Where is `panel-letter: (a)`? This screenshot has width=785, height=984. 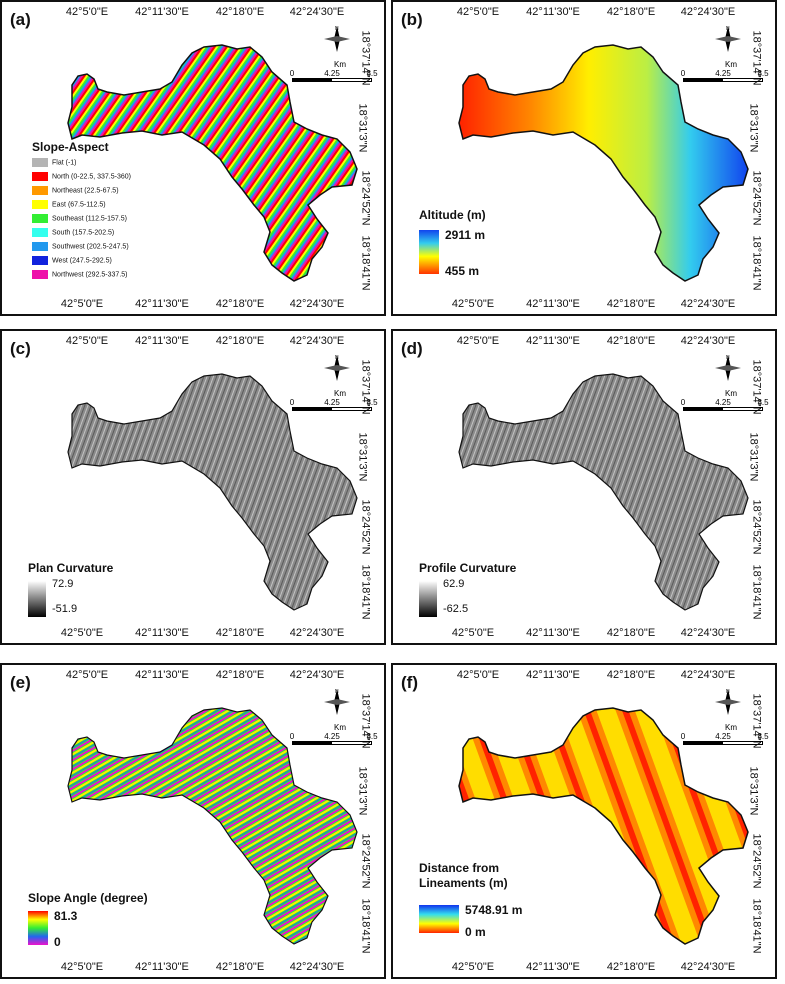 panel-letter: (a) is located at coordinates (20, 19).